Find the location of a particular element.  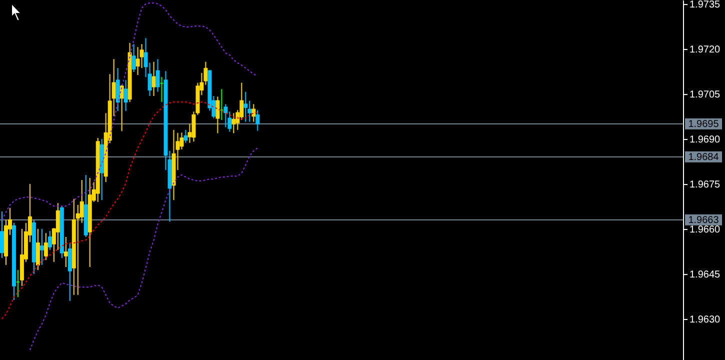

y-tick-label: 1.9630 is located at coordinates (705, 320).